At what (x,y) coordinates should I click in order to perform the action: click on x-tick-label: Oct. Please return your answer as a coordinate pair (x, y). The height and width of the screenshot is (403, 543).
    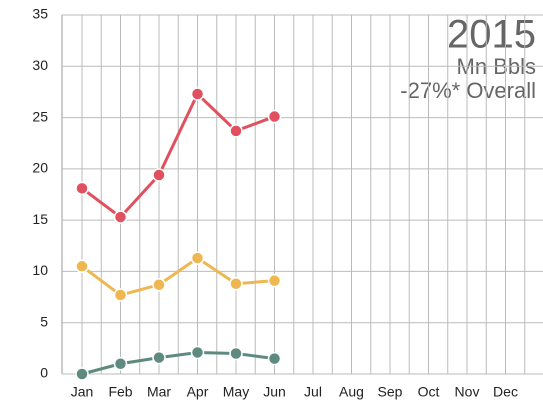
    Looking at the image, I should click on (429, 392).